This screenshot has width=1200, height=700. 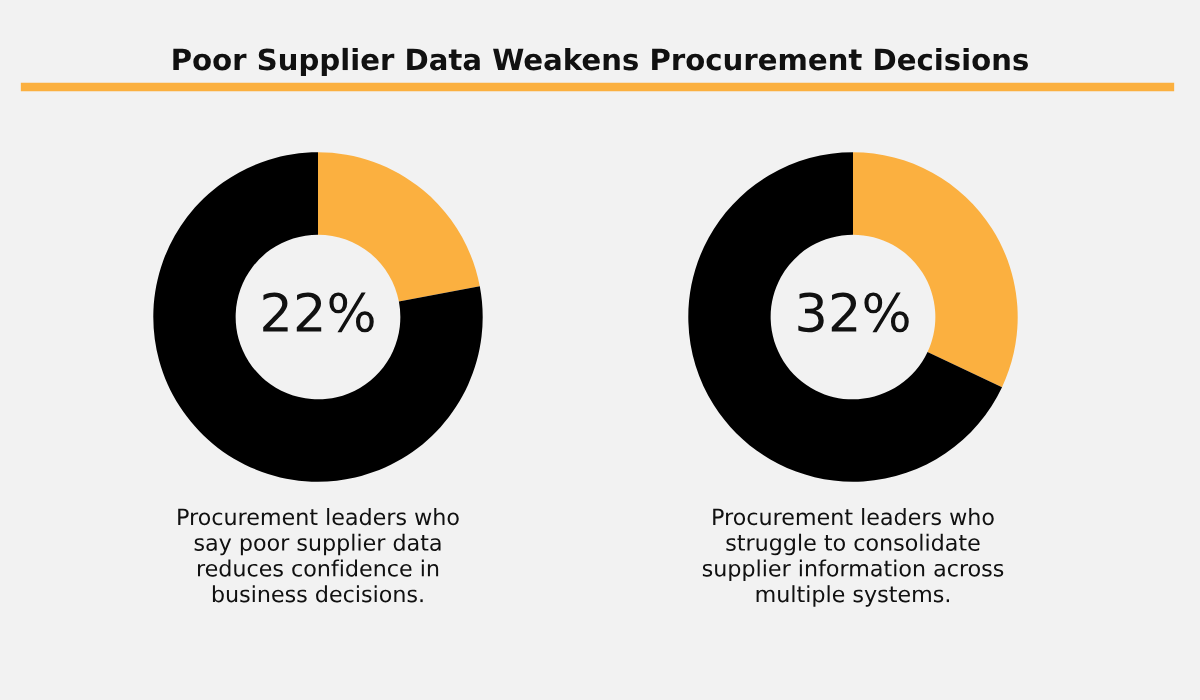 What do you see at coordinates (318, 555) in the screenshot?
I see `text: Procurement leaders who say poor supplier data reduces confidence in business decisions.` at bounding box center [318, 555].